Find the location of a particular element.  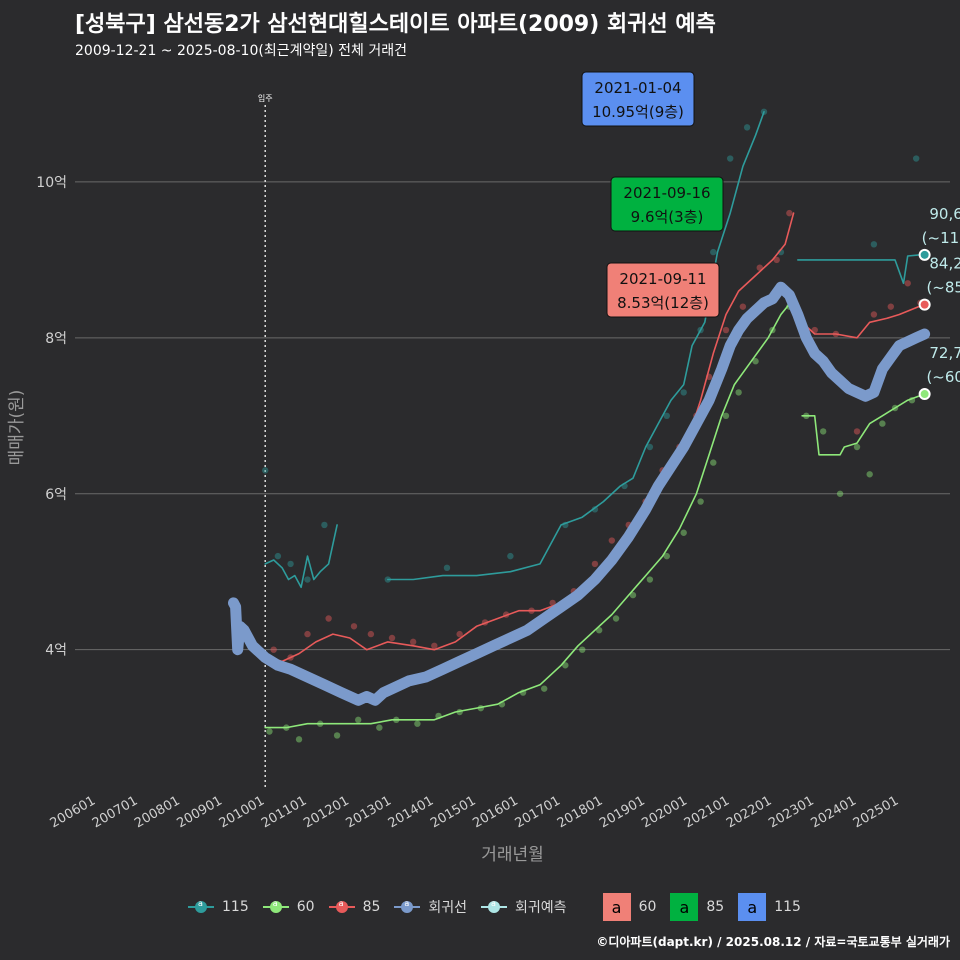

legend-box-60: a 60 is located at coordinates (629, 907).